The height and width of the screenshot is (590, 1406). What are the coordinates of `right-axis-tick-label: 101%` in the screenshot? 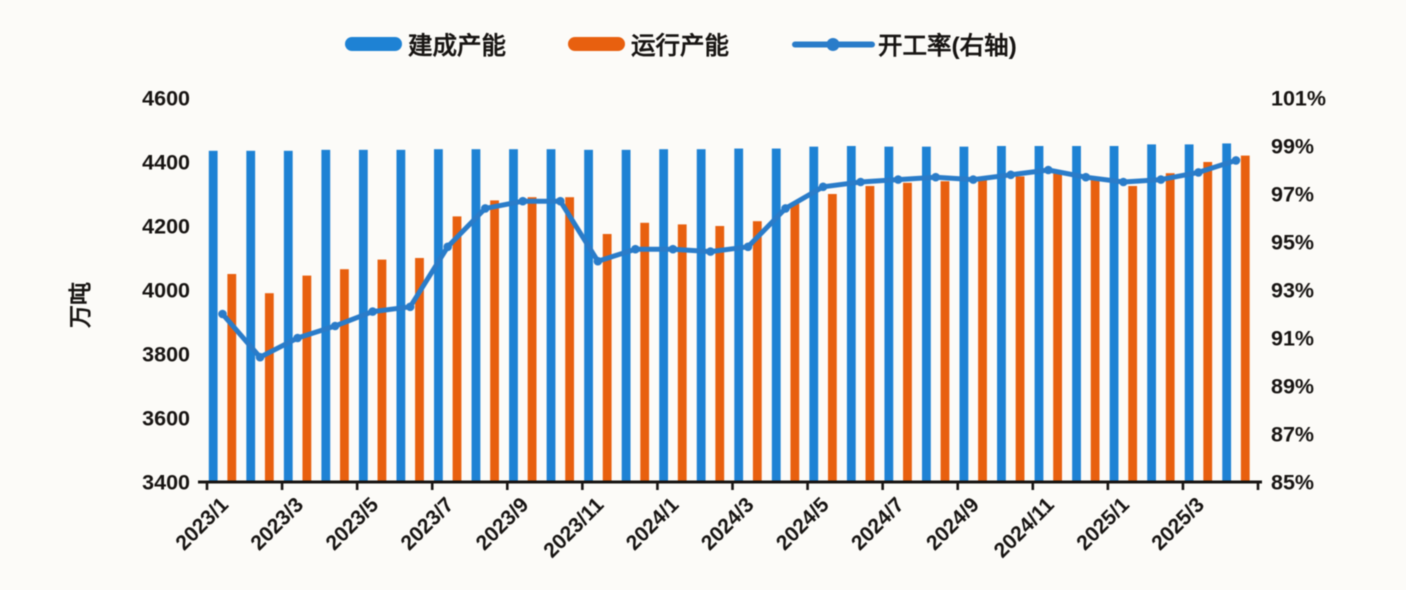 It's located at (1298, 99).